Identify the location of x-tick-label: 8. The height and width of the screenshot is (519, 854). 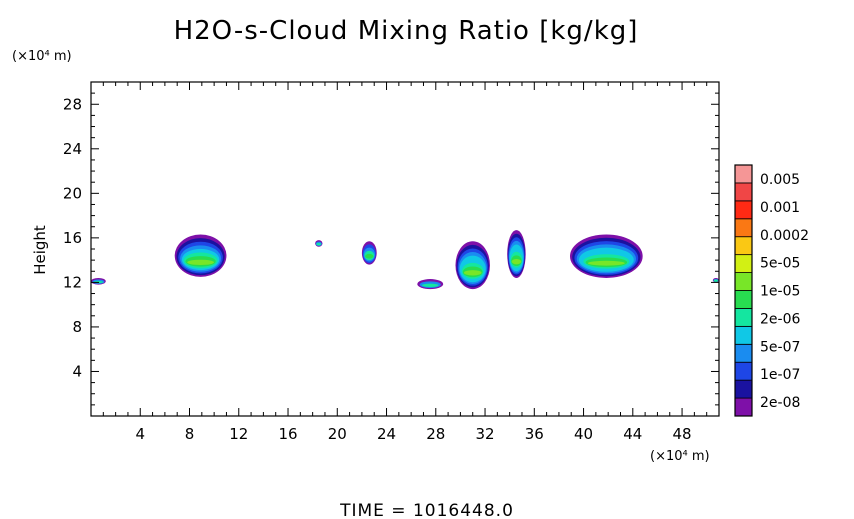
(190, 434).